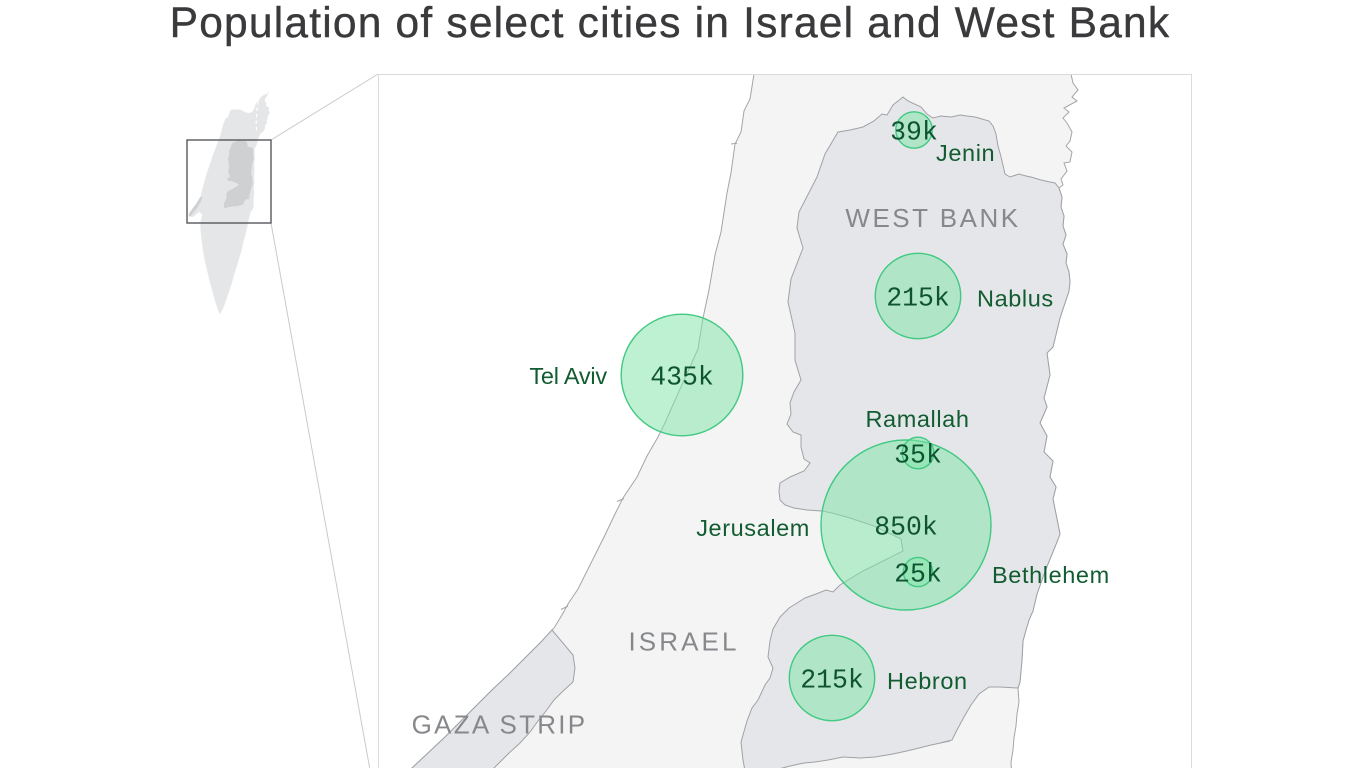 This screenshot has height=768, width=1366. I want to click on svg-text: 35k, so click(918, 456).